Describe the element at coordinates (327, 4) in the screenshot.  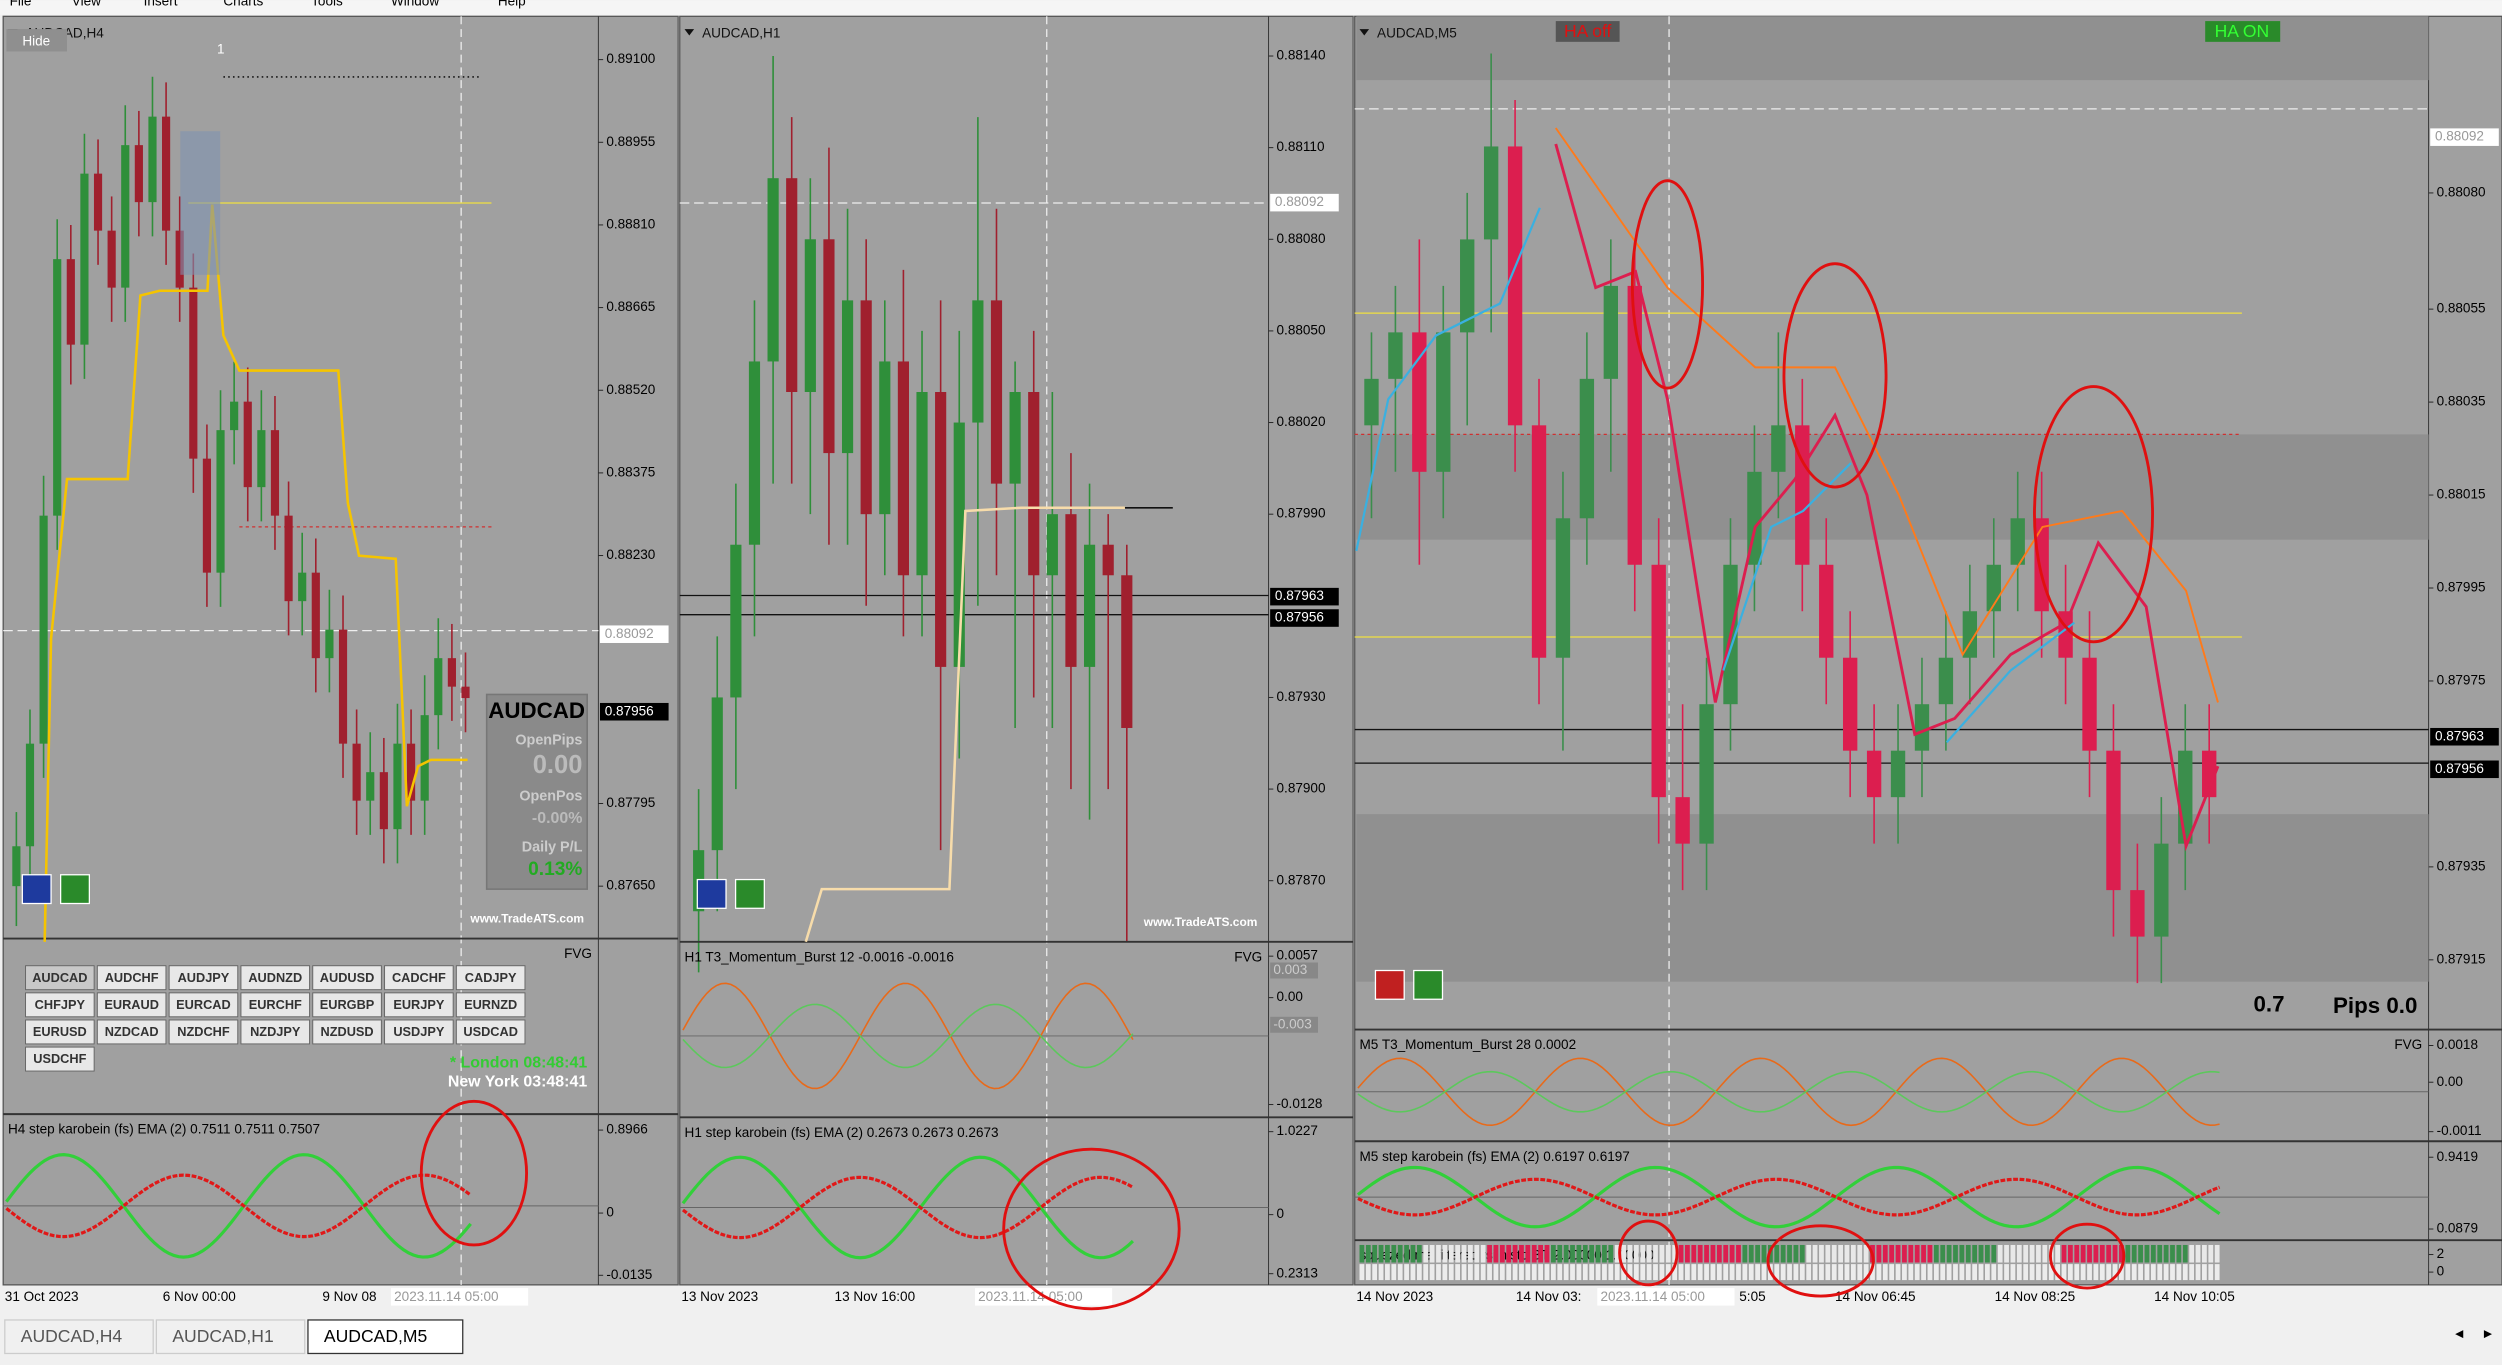
I see `menu-item: Tools` at that location.